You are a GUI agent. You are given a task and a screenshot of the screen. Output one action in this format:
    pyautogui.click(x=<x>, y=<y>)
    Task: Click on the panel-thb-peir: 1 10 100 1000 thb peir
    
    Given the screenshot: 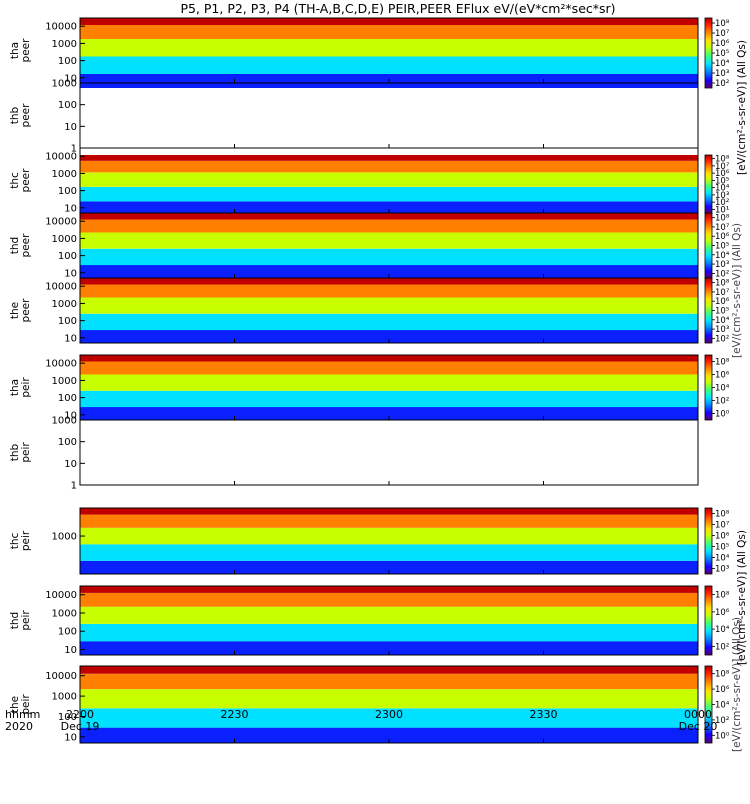 What is the action you would take?
    pyautogui.click(x=354, y=454)
    